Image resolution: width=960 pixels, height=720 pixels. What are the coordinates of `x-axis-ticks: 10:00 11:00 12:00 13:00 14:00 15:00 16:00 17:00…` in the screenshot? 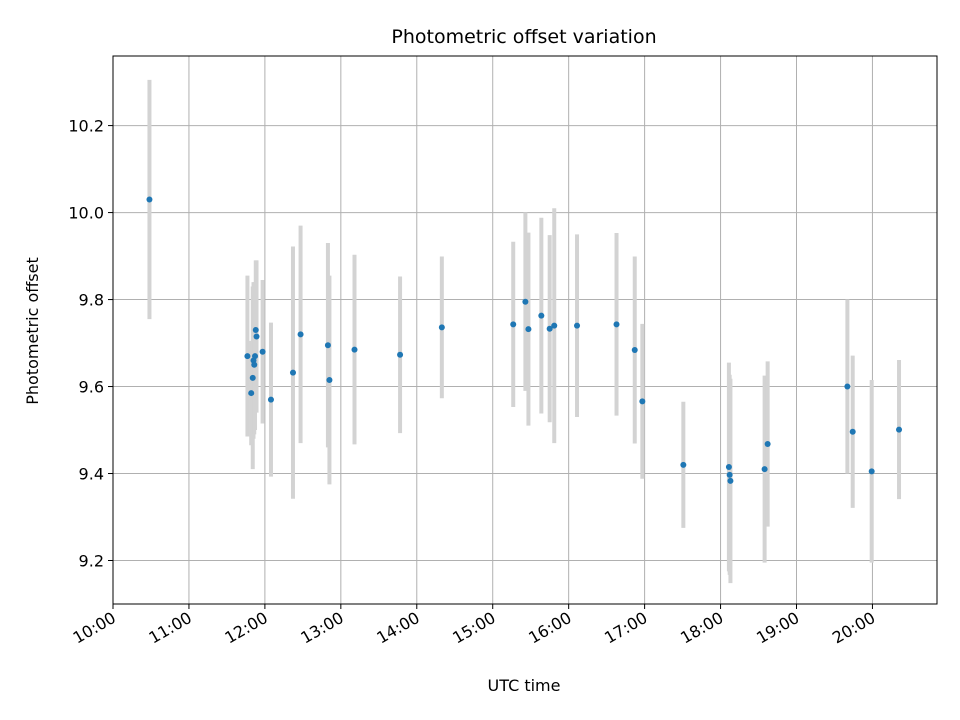 It's located at (474, 626).